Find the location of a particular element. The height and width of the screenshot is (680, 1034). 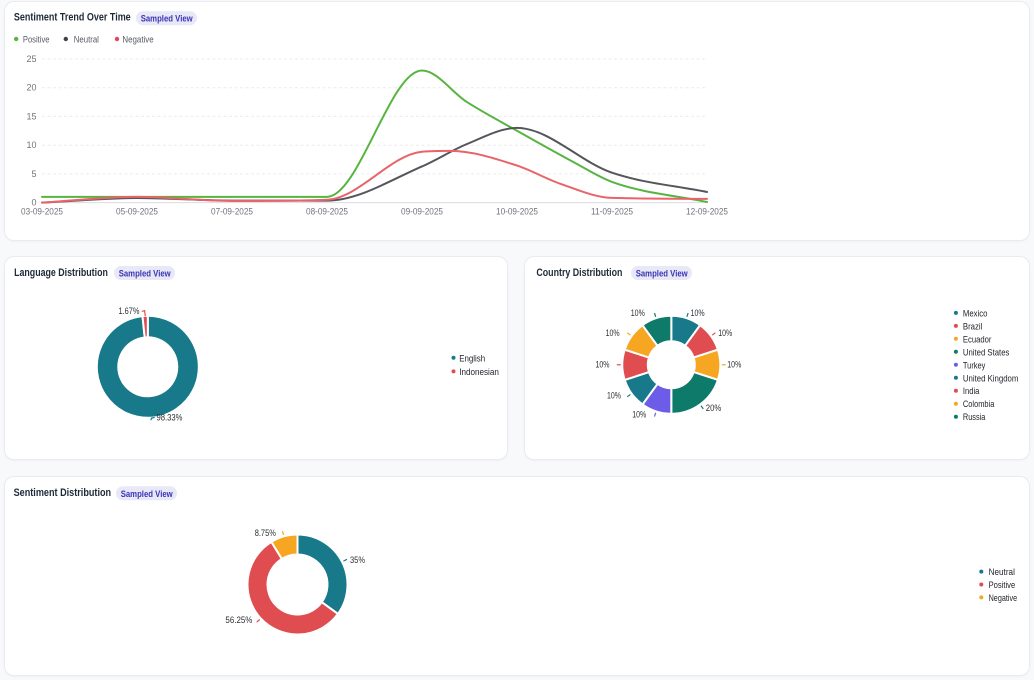

svg-text: Mexico is located at coordinates (975, 313).